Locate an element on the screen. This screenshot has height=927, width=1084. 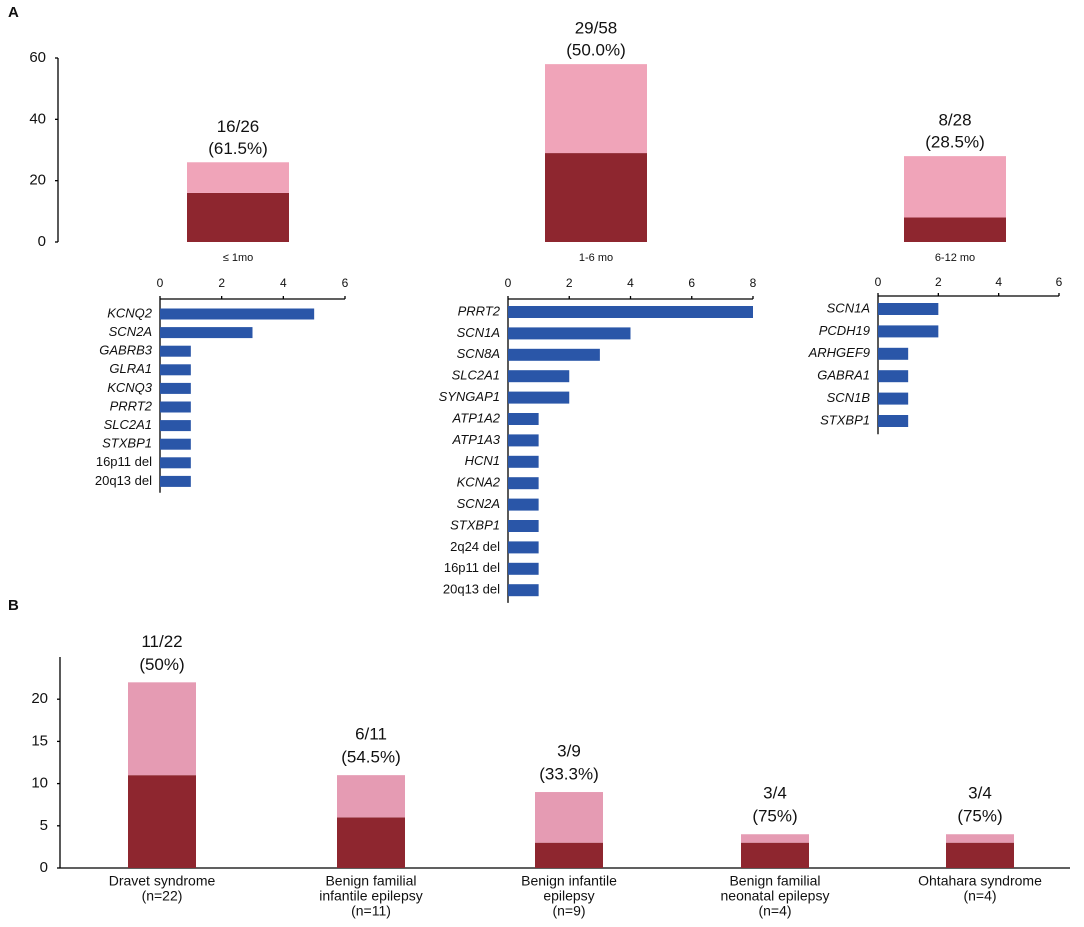
x-tick-label: (n=4) is located at coordinates (774, 911).